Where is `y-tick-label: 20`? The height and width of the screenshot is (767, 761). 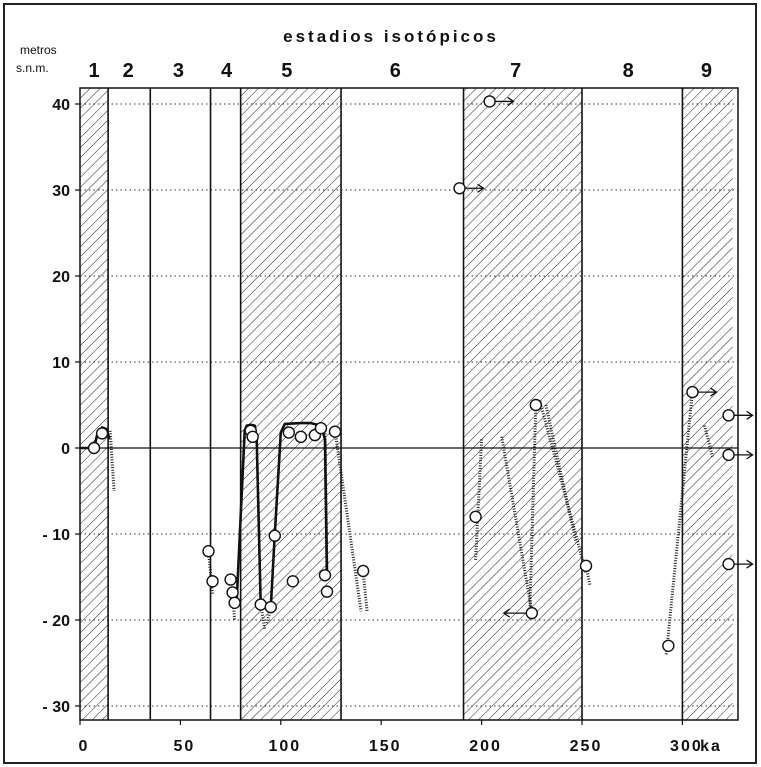 y-tick-label: 20 is located at coordinates (61, 277).